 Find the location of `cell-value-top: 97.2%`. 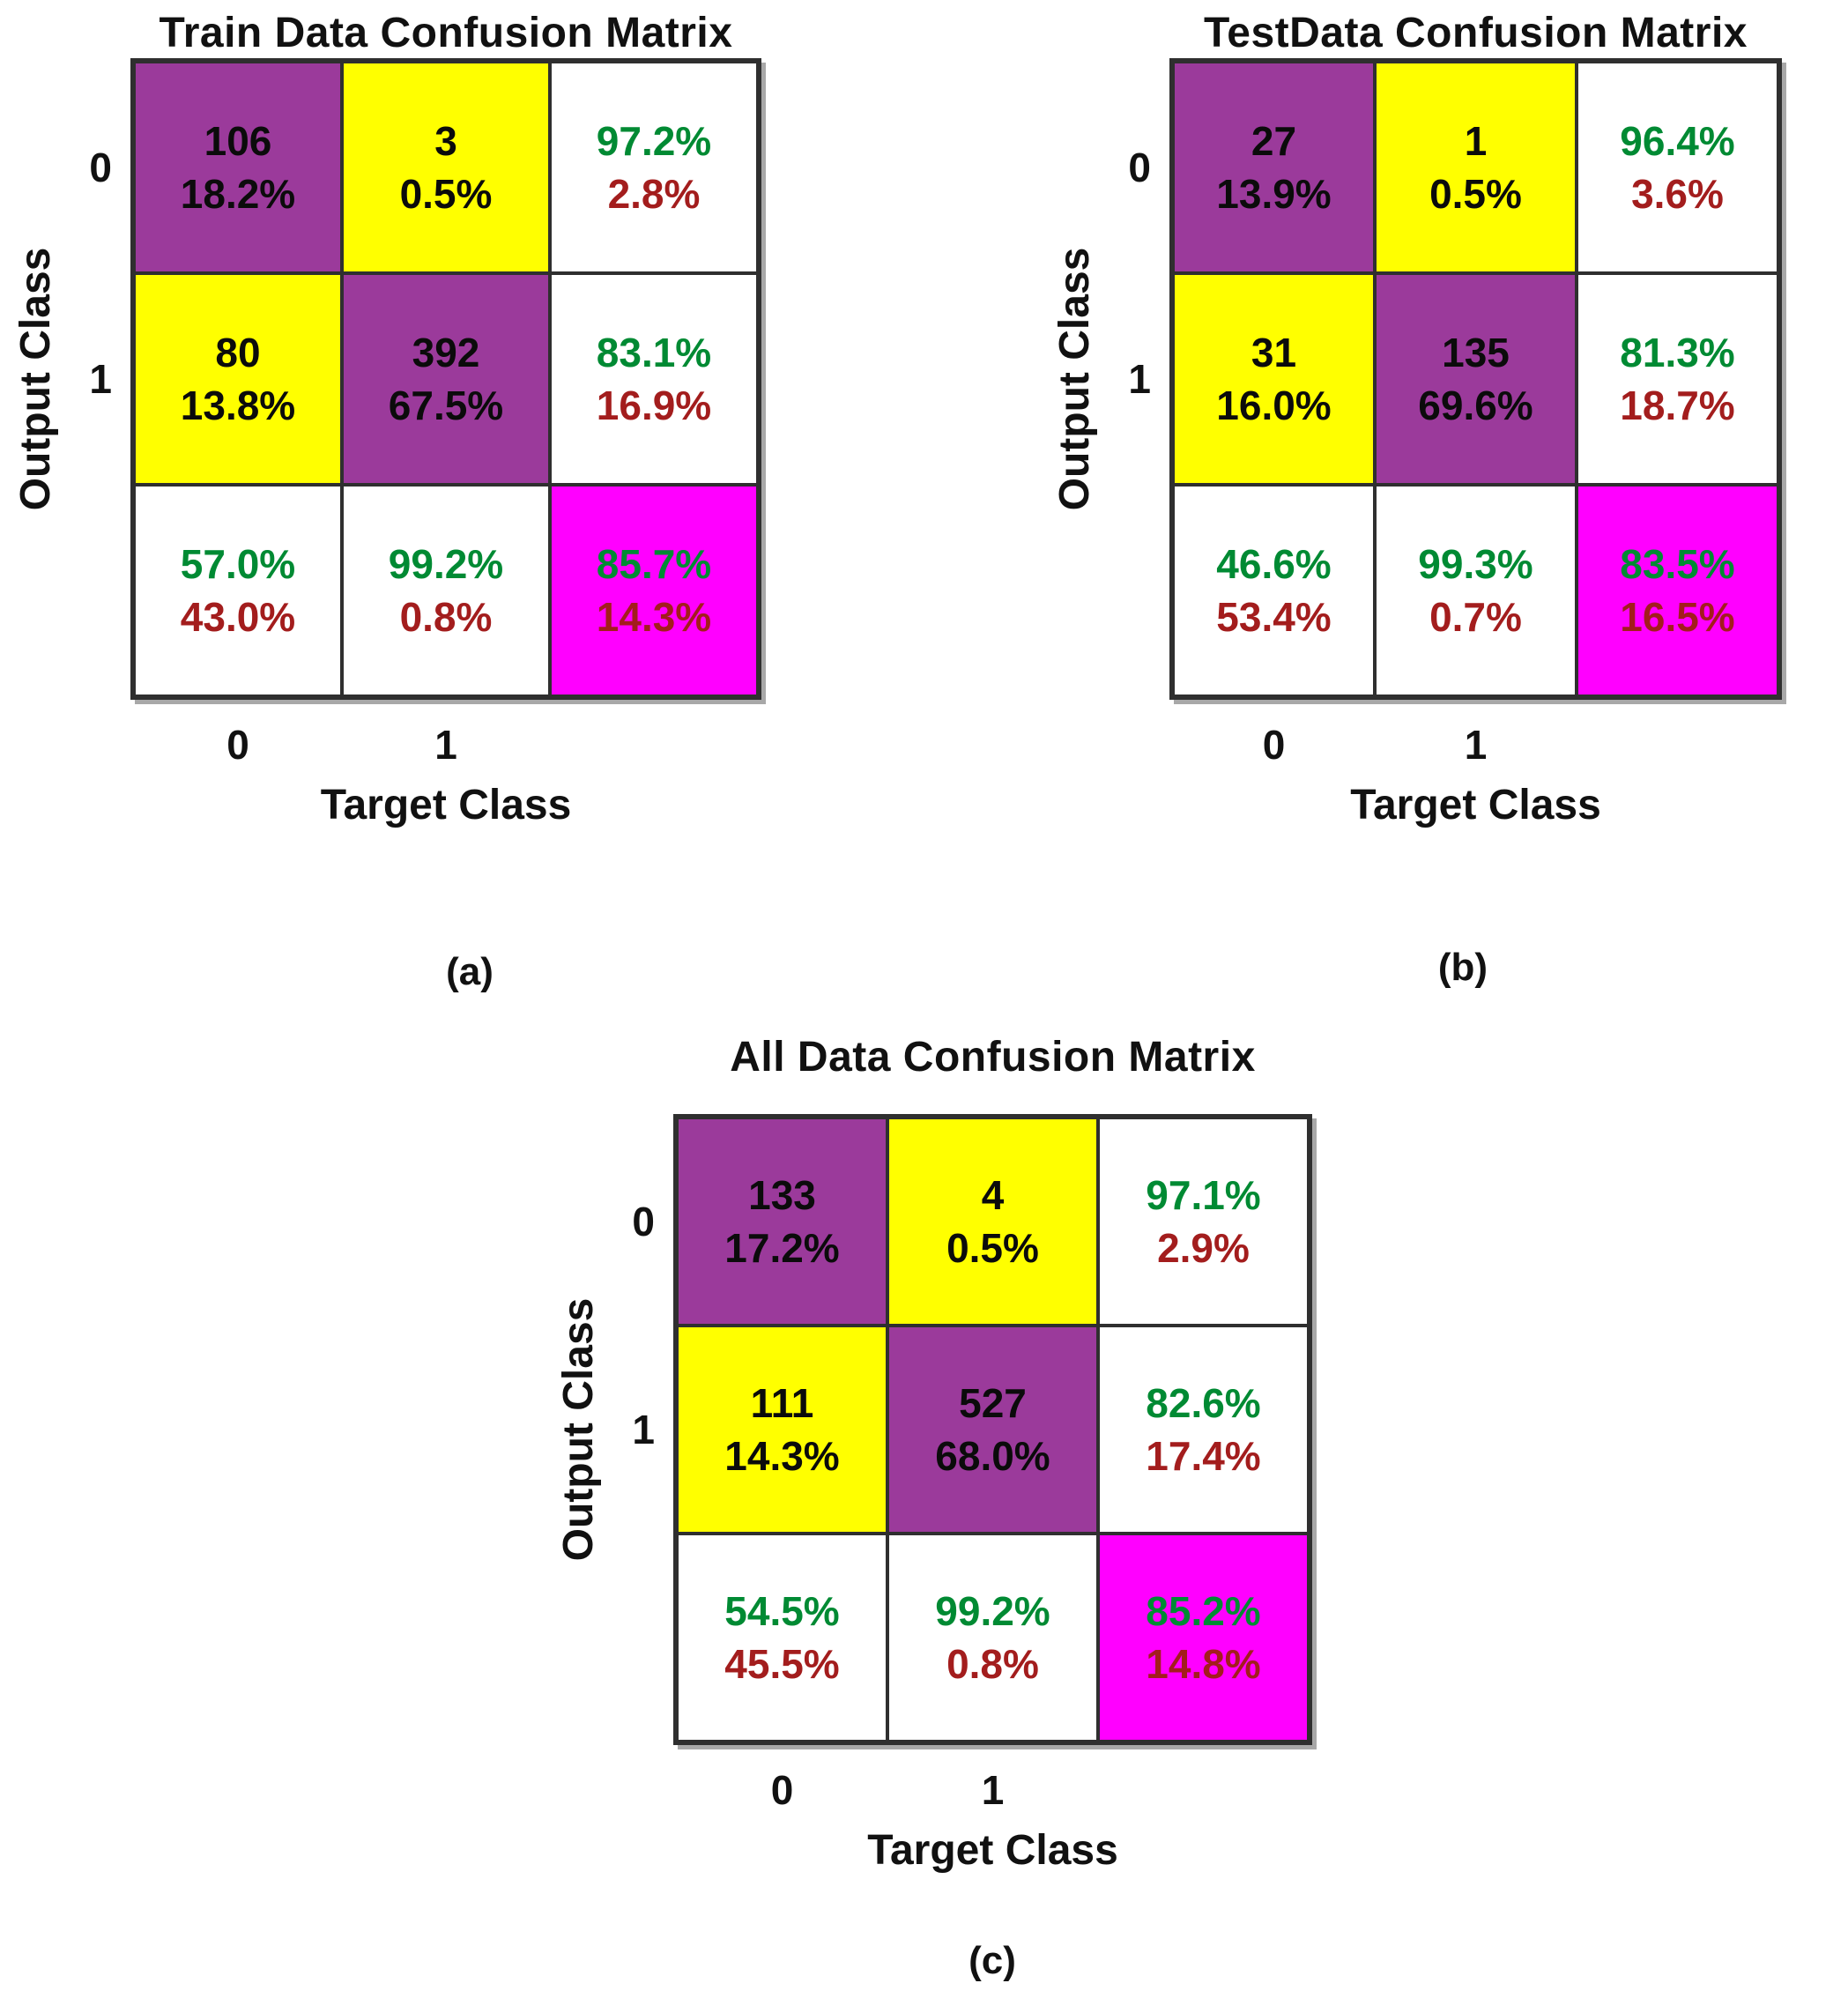

cell-value-top: 97.2% is located at coordinates (654, 140).